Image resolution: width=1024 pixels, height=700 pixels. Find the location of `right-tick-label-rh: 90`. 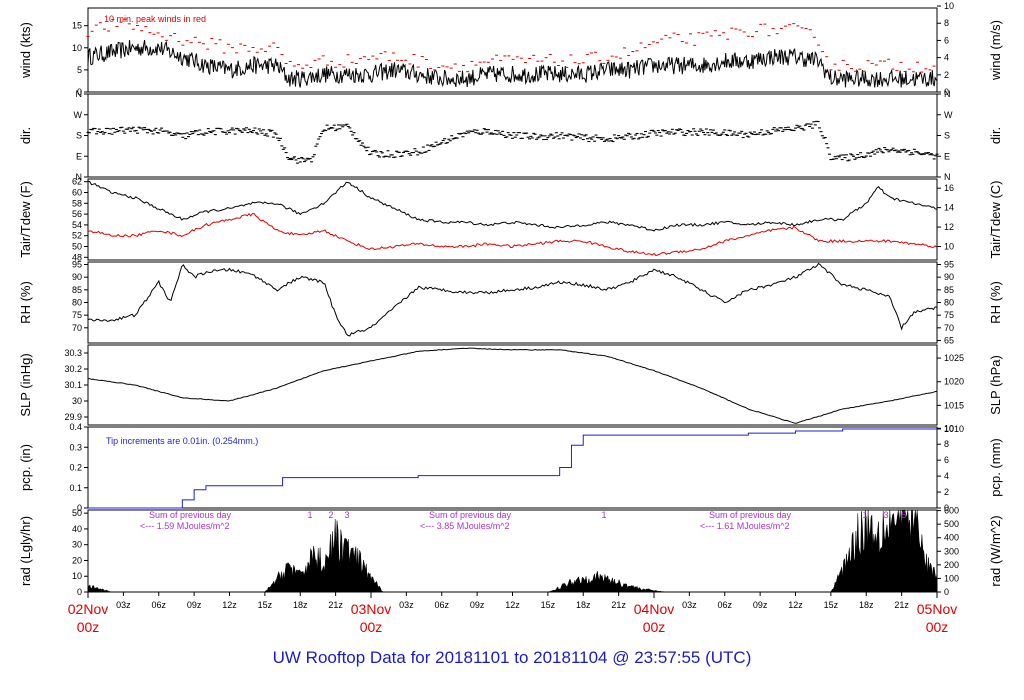

right-tick-label-rh: 90 is located at coordinates (949, 277).